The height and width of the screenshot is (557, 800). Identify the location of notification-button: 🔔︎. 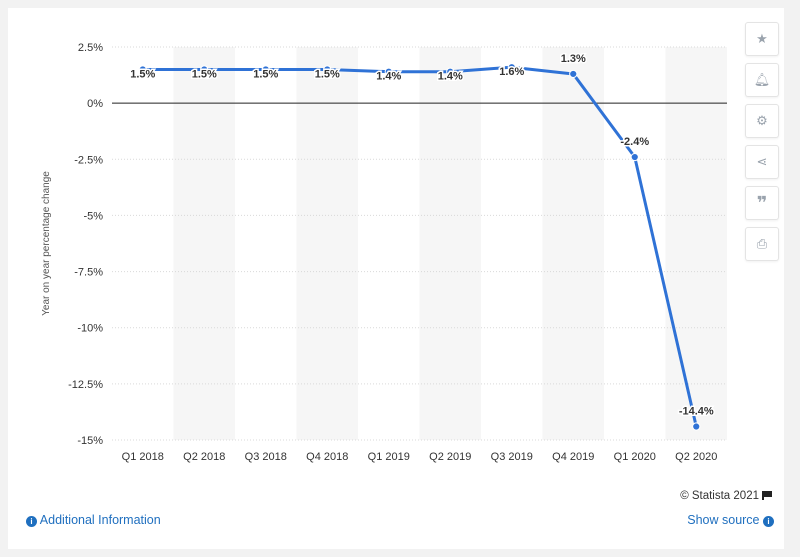
(762, 80).